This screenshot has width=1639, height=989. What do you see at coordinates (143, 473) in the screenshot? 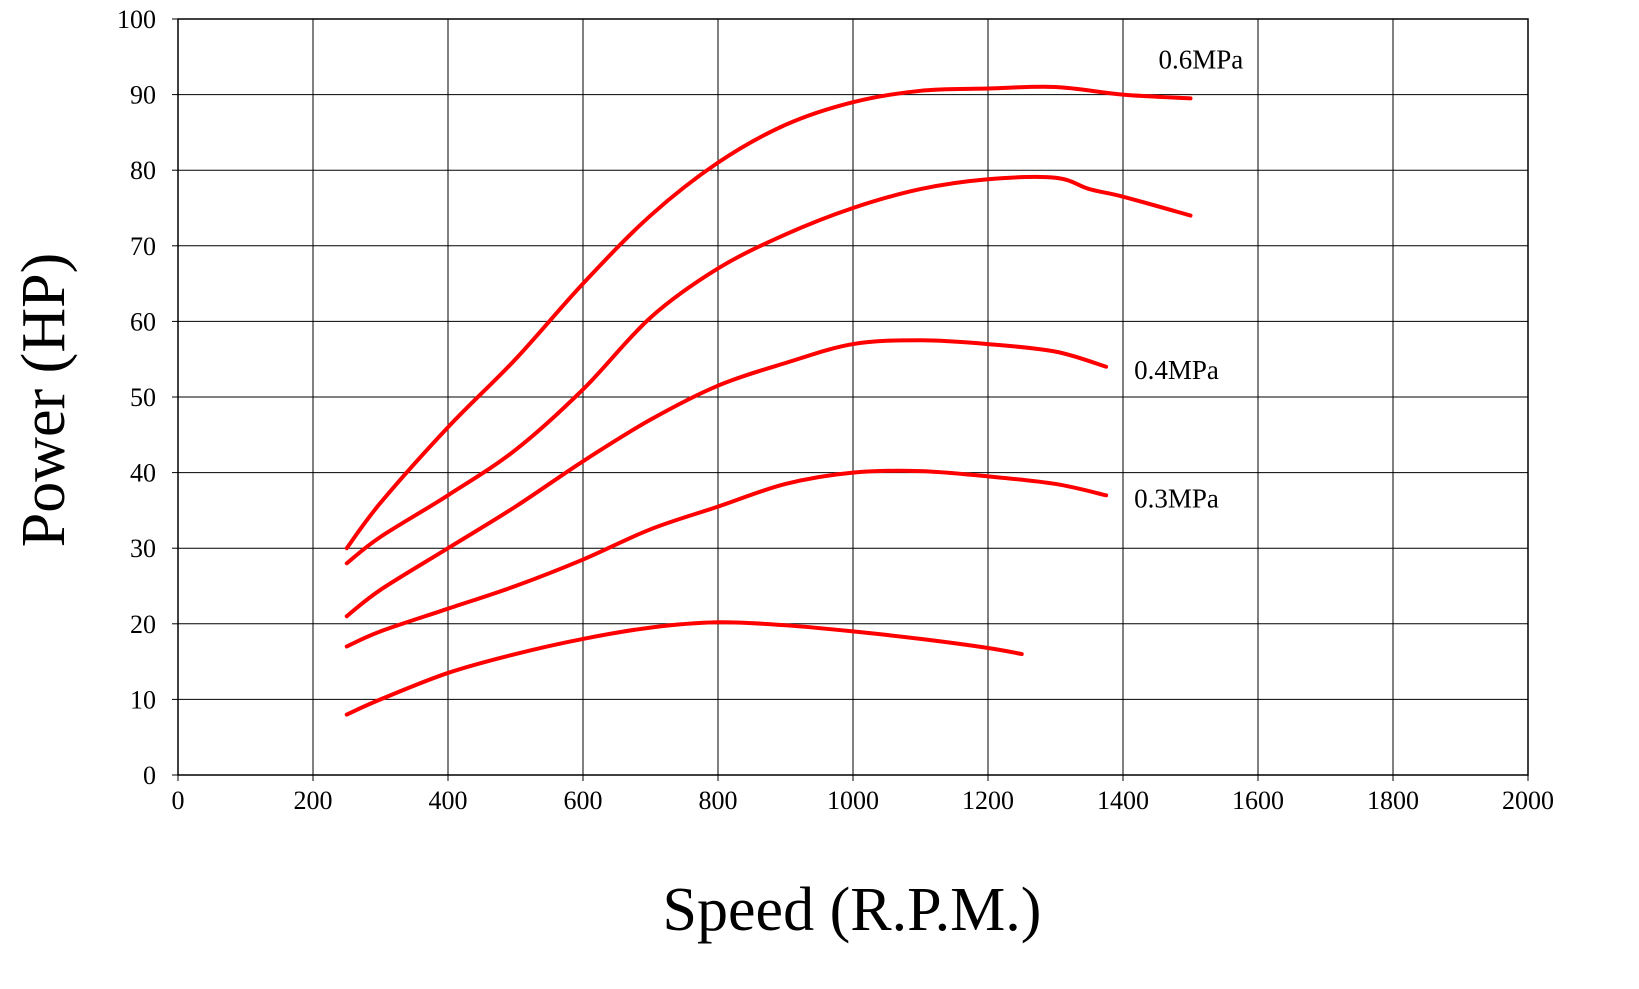
I see `y-tick-label: 40` at bounding box center [143, 473].